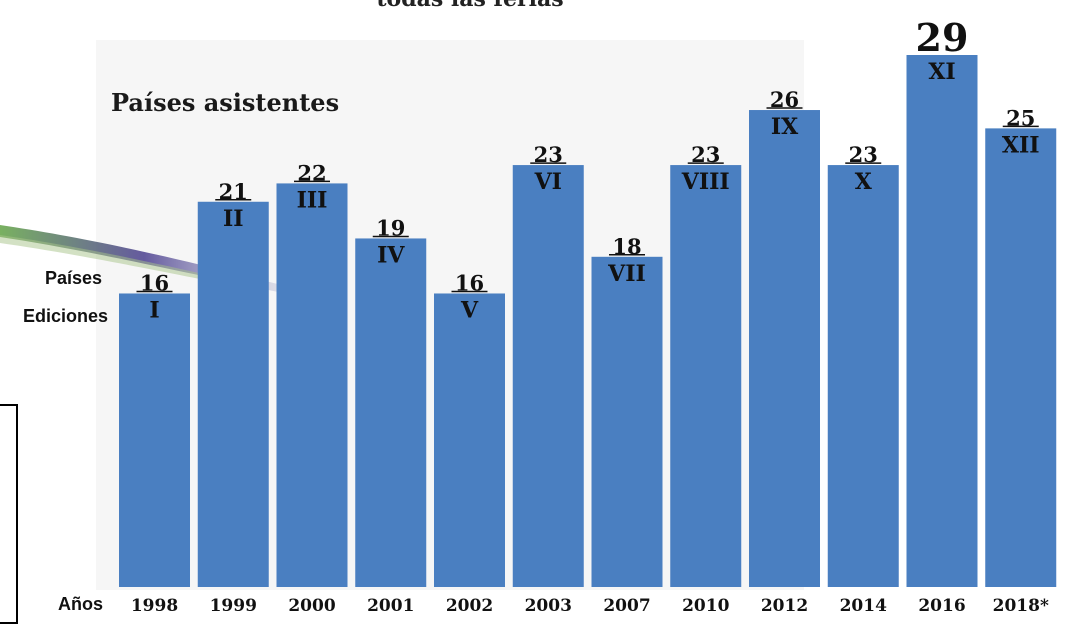 The width and height of the screenshot is (1077, 624). I want to click on bar-2001, so click(391, 412).